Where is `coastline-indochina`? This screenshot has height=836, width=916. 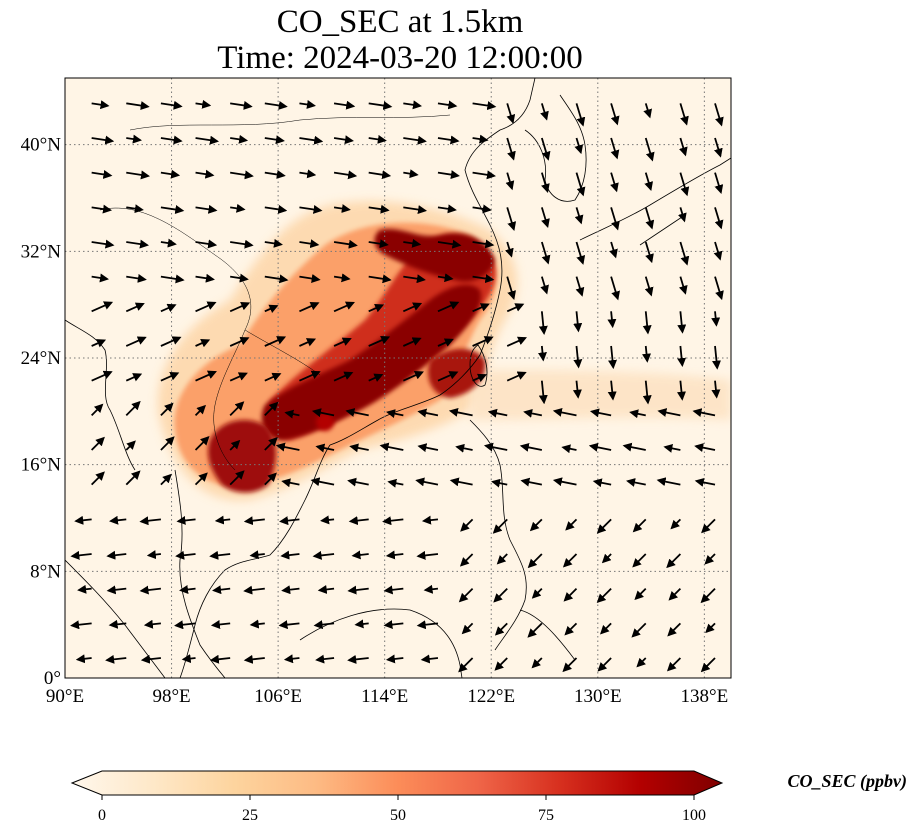
coastline-indochina is located at coordinates (255, 561).